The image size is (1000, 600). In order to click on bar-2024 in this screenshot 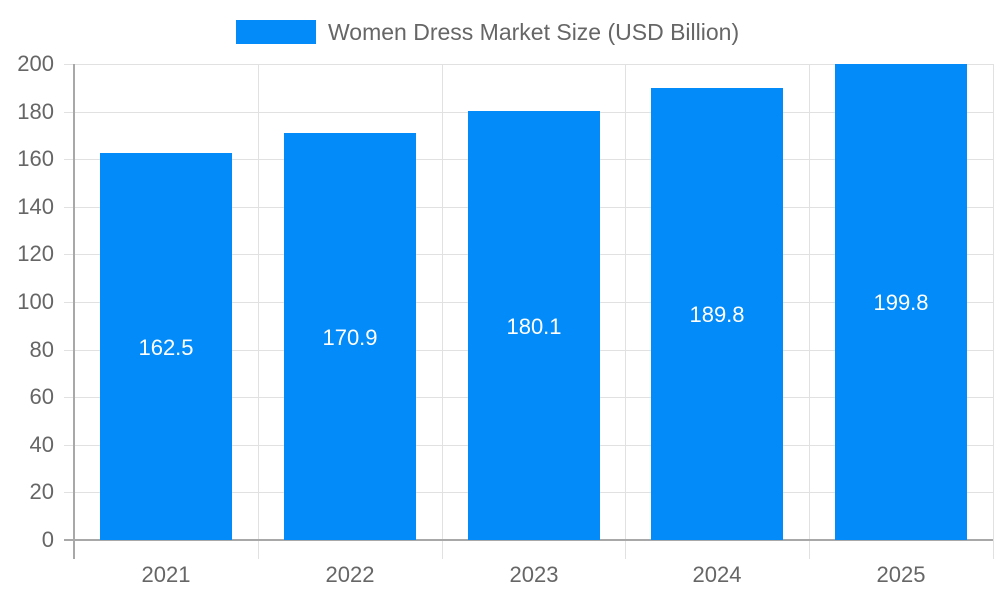, I will do `click(717, 314)`.